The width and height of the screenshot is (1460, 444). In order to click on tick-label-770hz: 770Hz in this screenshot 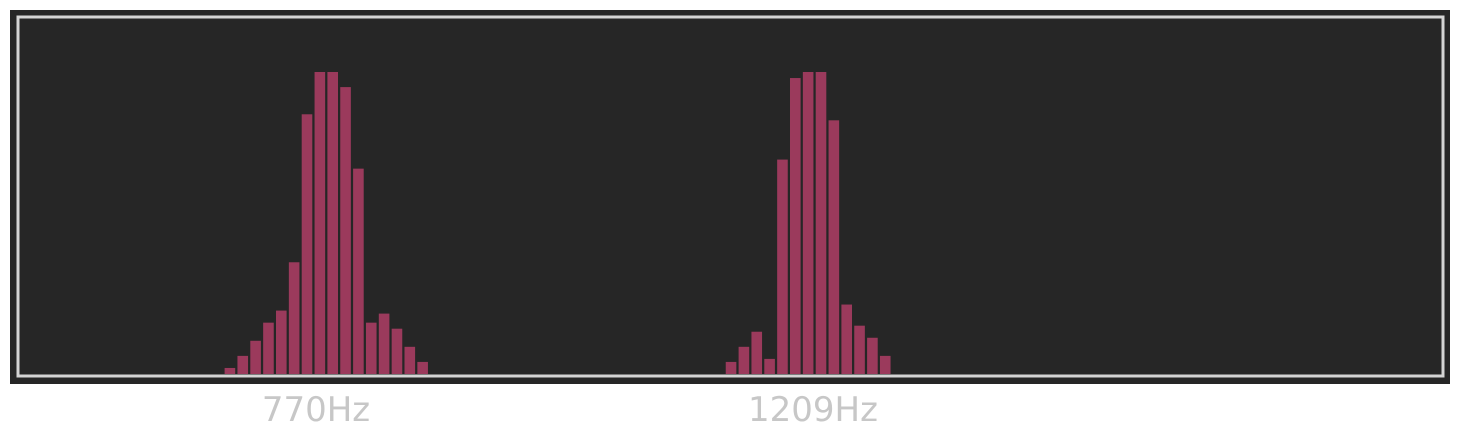, I will do `click(316, 410)`.